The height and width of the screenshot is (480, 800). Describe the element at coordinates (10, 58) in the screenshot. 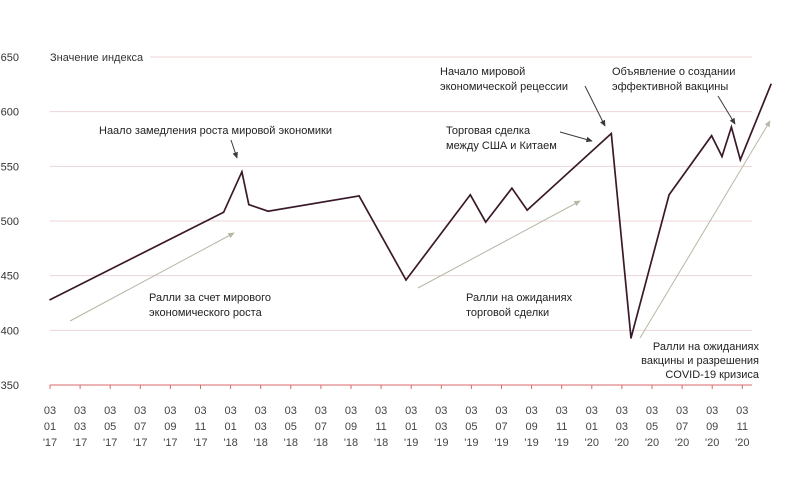

I see `y-tick-label: 650` at that location.